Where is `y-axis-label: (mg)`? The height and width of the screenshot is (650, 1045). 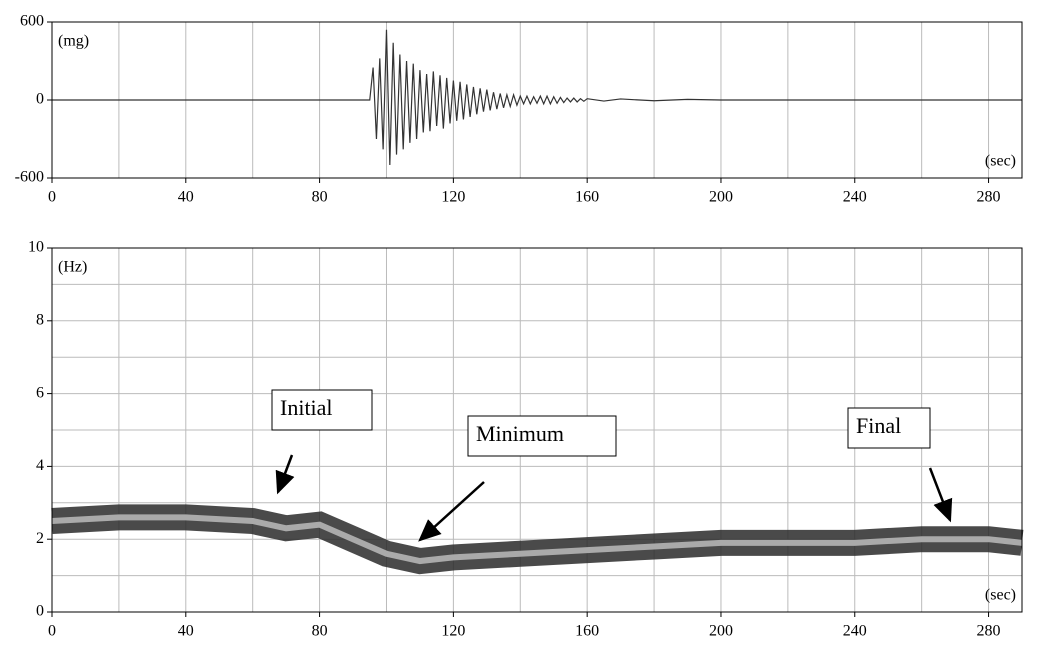 y-axis-label: (mg) is located at coordinates (73, 41).